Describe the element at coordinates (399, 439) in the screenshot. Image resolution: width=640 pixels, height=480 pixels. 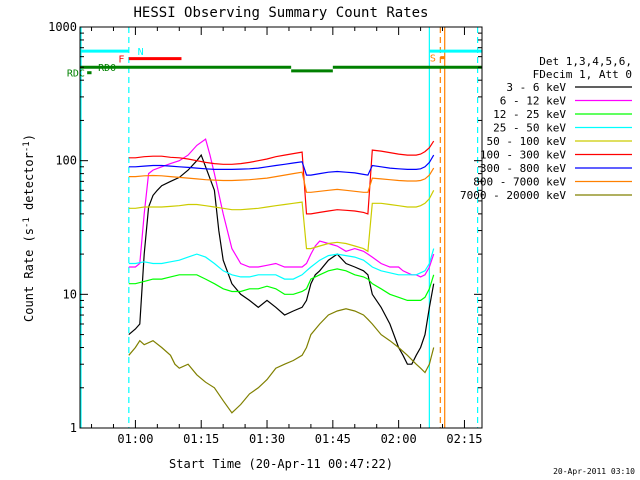
I see `x-tick-label-4: 02:00` at that location.